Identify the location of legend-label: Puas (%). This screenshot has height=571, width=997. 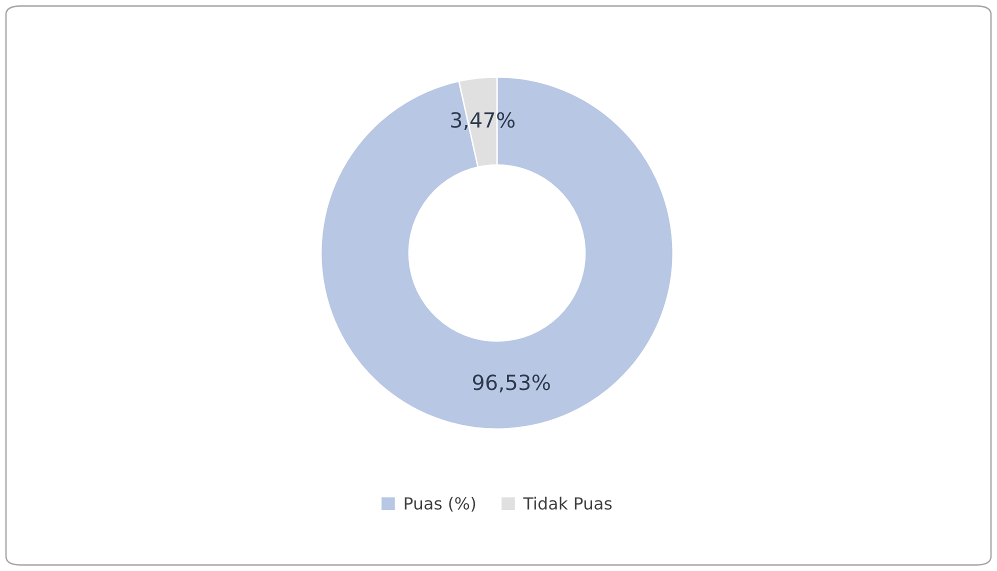
(440, 504).